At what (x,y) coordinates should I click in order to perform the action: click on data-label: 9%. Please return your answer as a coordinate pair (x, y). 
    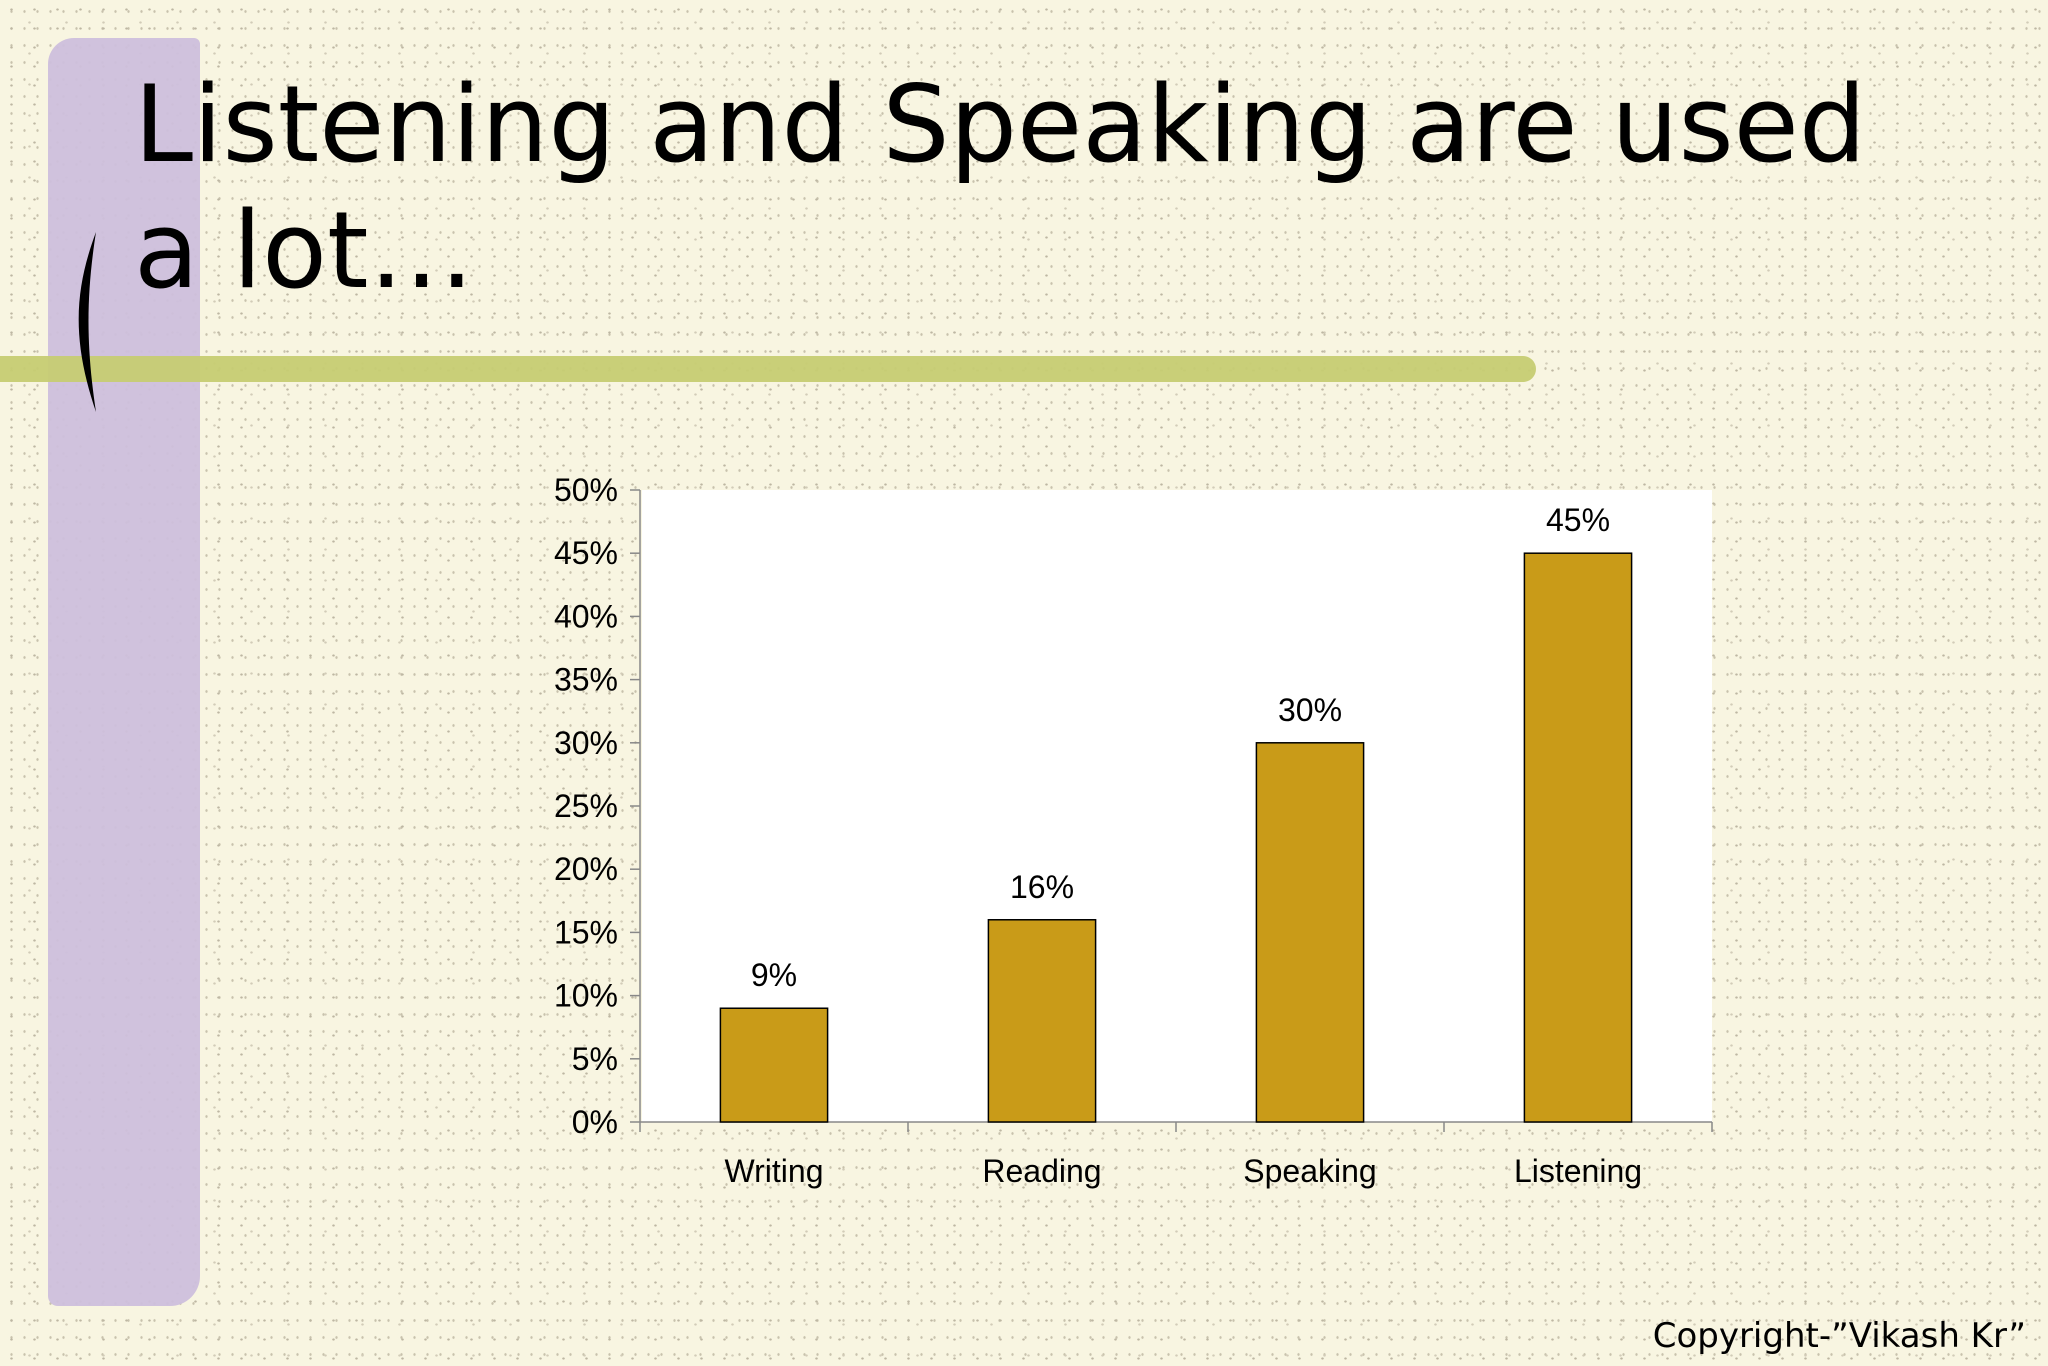
    Looking at the image, I should click on (774, 975).